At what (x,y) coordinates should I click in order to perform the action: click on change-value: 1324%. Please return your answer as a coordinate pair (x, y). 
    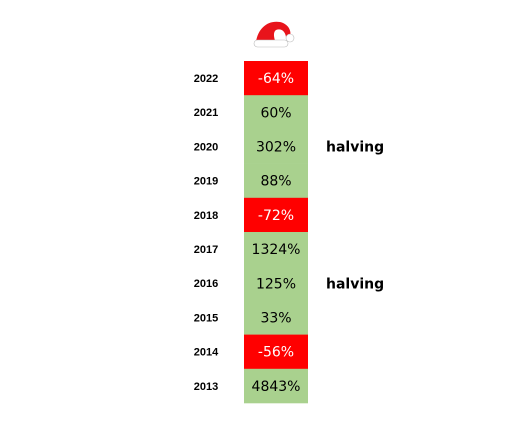
    Looking at the image, I should click on (276, 250).